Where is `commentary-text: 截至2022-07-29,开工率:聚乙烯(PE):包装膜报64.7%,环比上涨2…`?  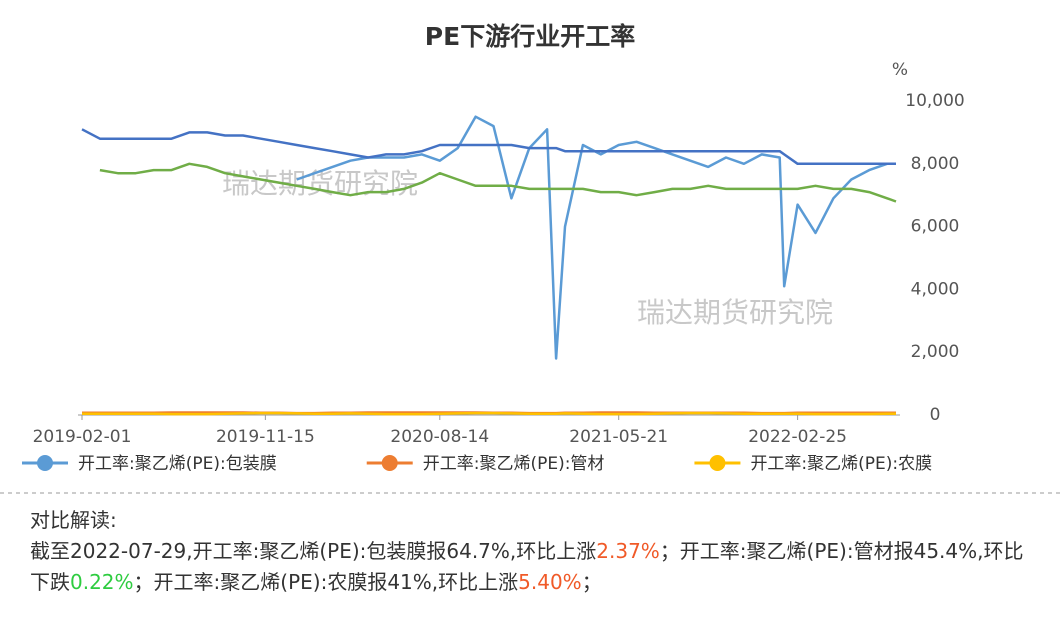
commentary-text: 截至2022-07-29,开工率:聚乙烯(PE):包装膜报64.7%,环比上涨2… is located at coordinates (530, 567).